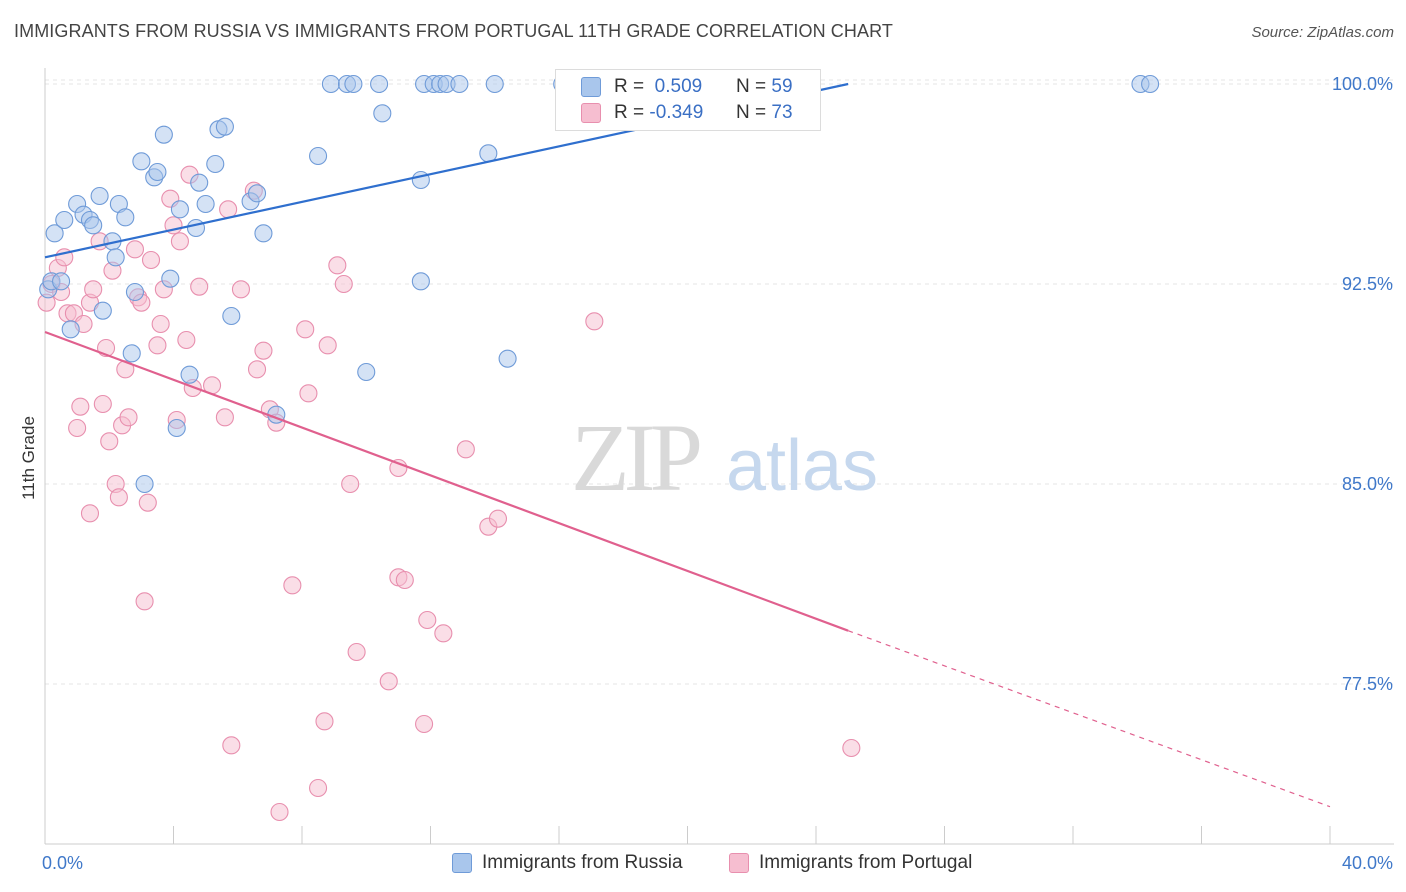 The height and width of the screenshot is (892, 1406). What do you see at coordinates (1322, 32) in the screenshot?
I see `source-label: Source: ZipAtlas.com` at bounding box center [1322, 32].